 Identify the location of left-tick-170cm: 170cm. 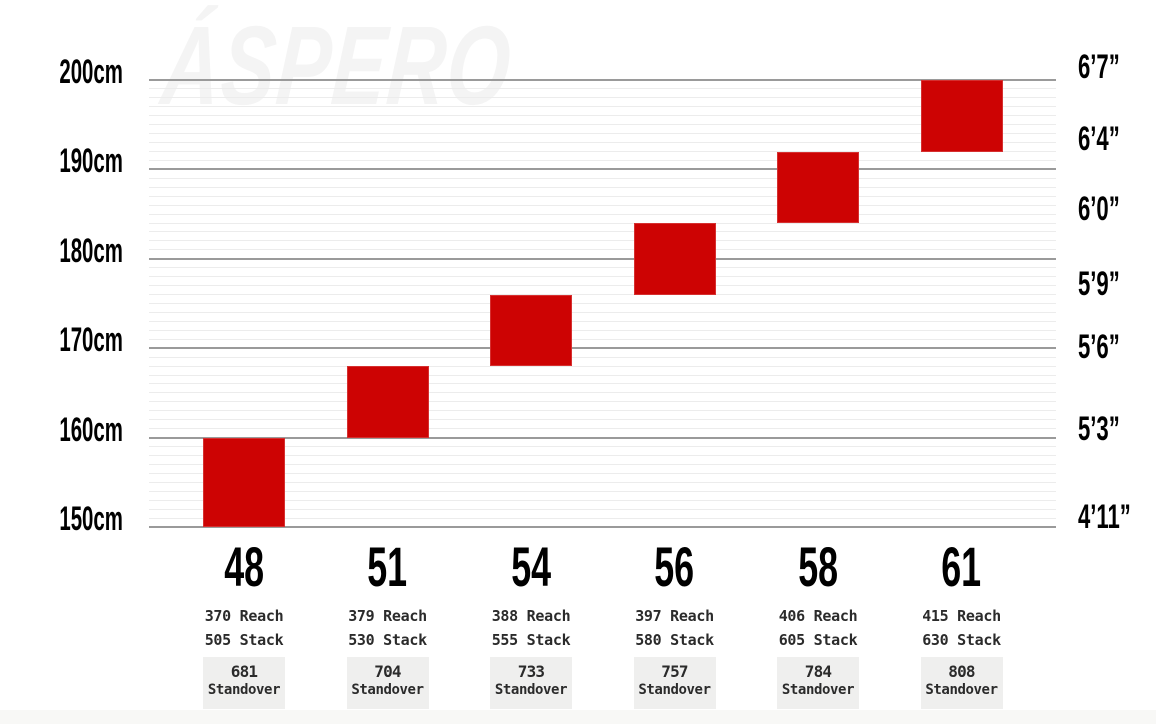
(61, 340).